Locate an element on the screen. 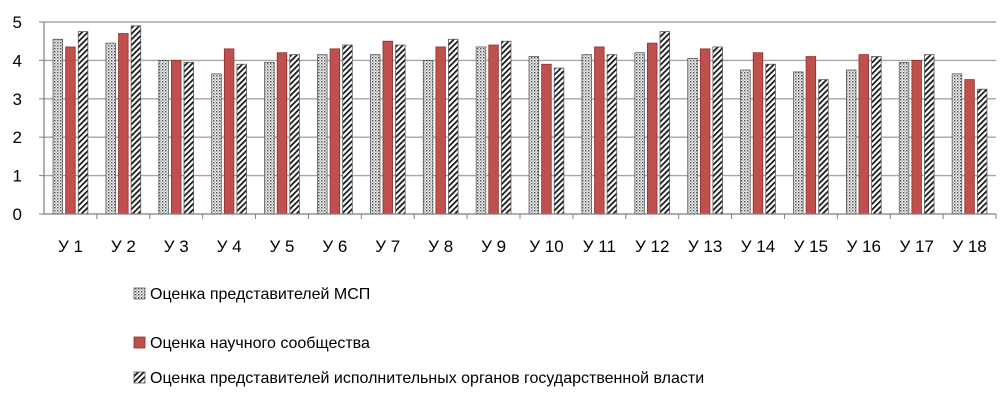 The width and height of the screenshot is (1003, 401). x-tick-label: У 5 is located at coordinates (282, 246).